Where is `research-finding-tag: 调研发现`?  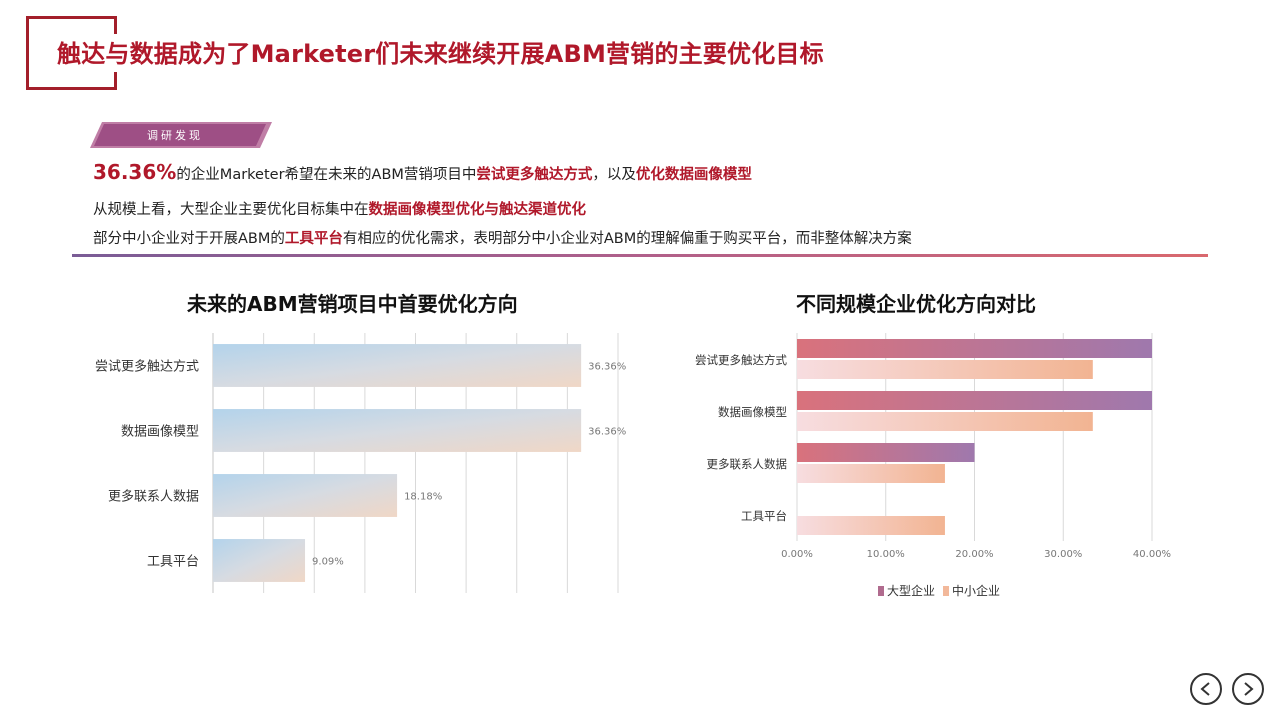 research-finding-tag: 调研发现 is located at coordinates (181, 135).